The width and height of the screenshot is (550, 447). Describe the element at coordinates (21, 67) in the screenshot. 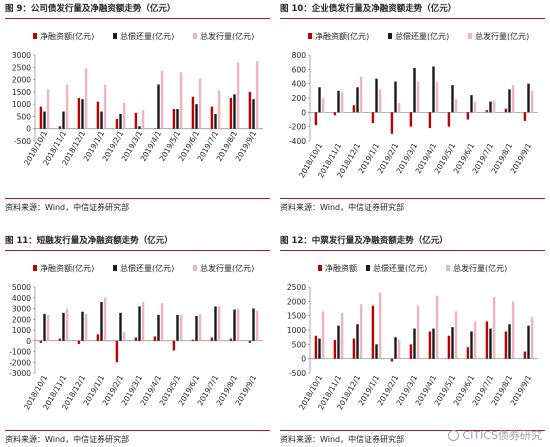

I see `y-tick-label: 2500` at that location.